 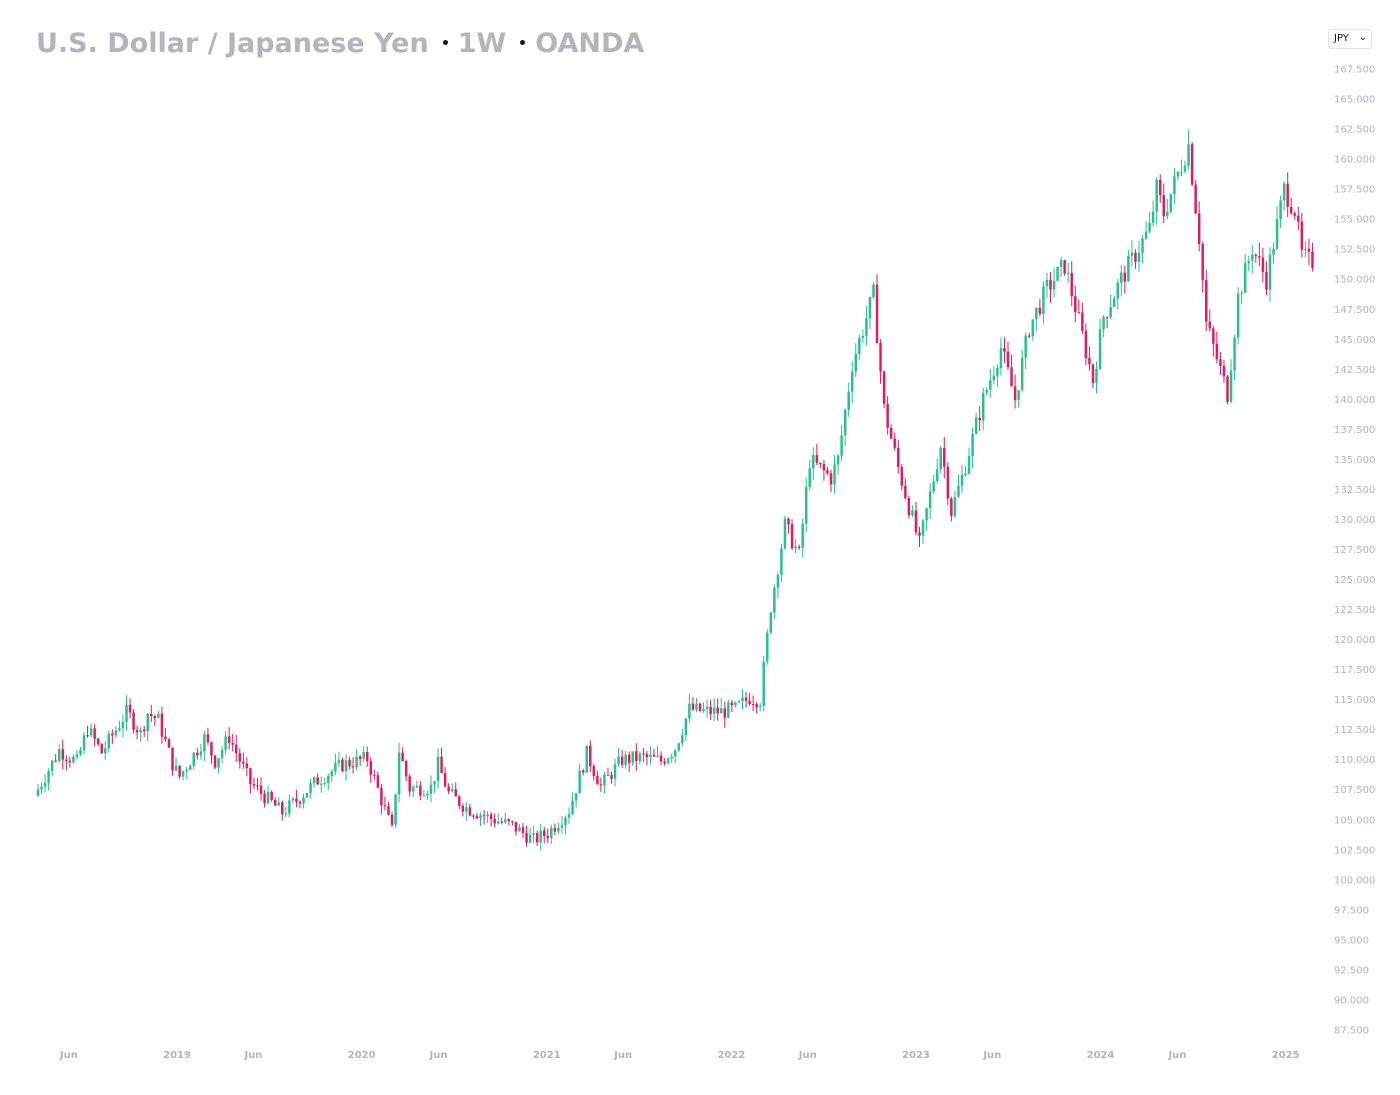 I want to click on price-tick-label: 132.500, so click(x=1354, y=490).